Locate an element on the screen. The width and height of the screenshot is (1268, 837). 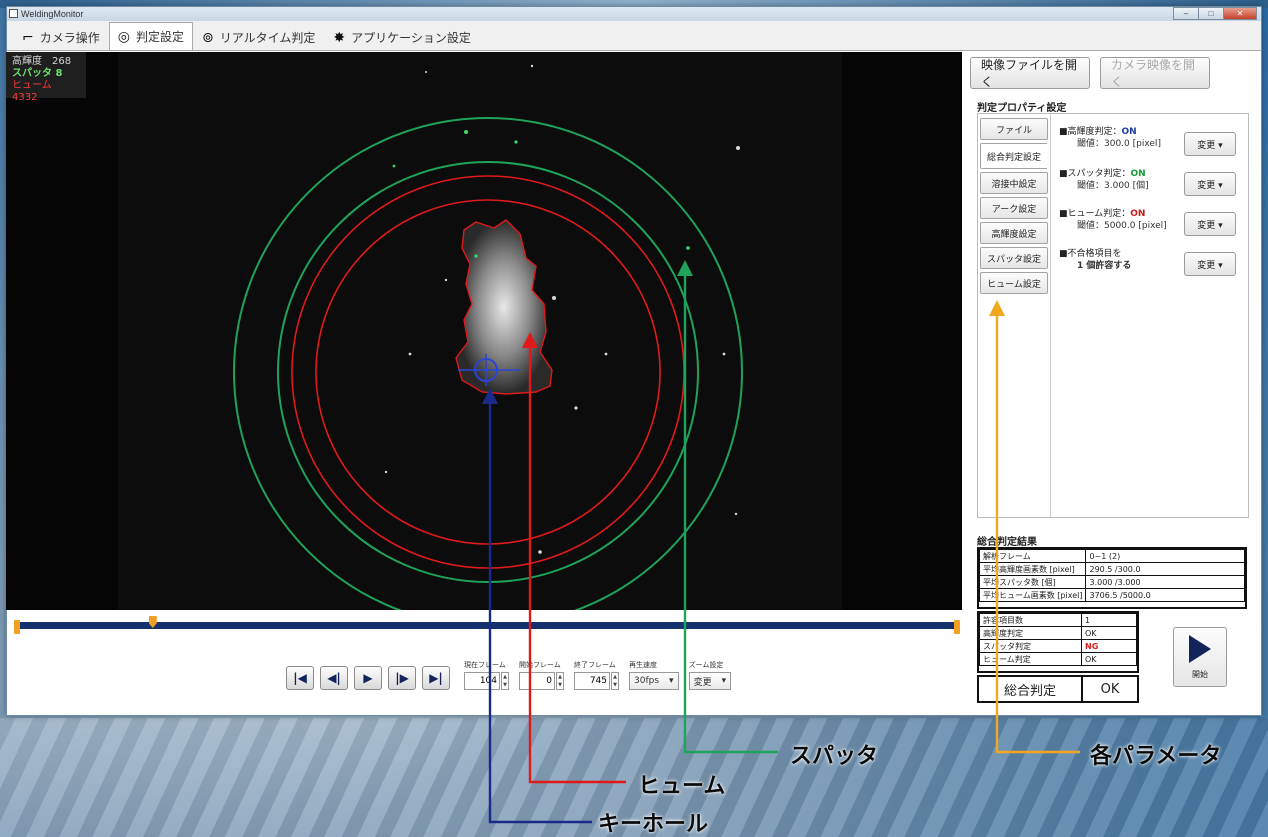
realtime-icon: ⊚ is located at coordinates (207, 37).